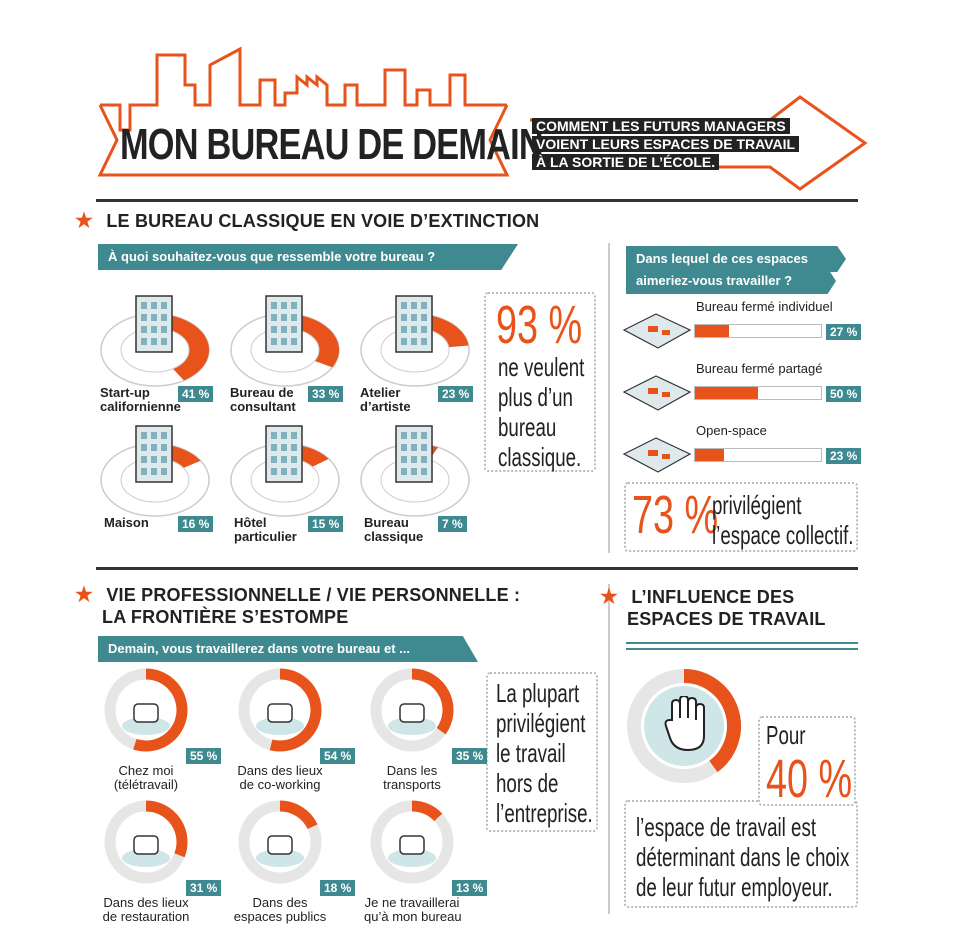 Image resolution: width=956 pixels, height=946 pixels. I want to click on work-place-label: Dans les transports, so click(412, 777).